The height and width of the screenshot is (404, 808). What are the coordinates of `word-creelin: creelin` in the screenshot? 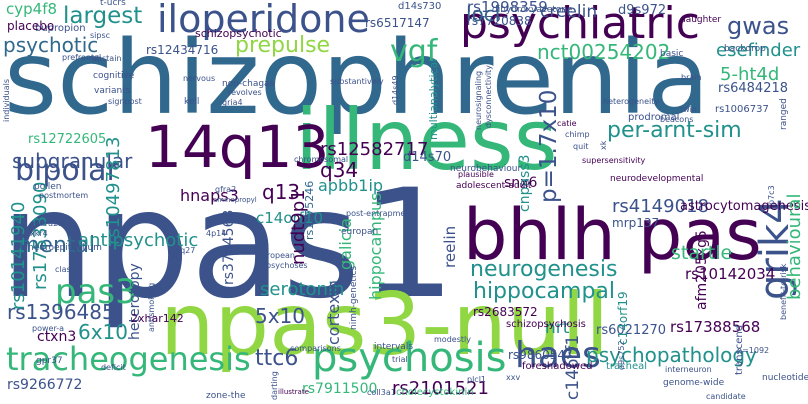 It's located at (569, 12).